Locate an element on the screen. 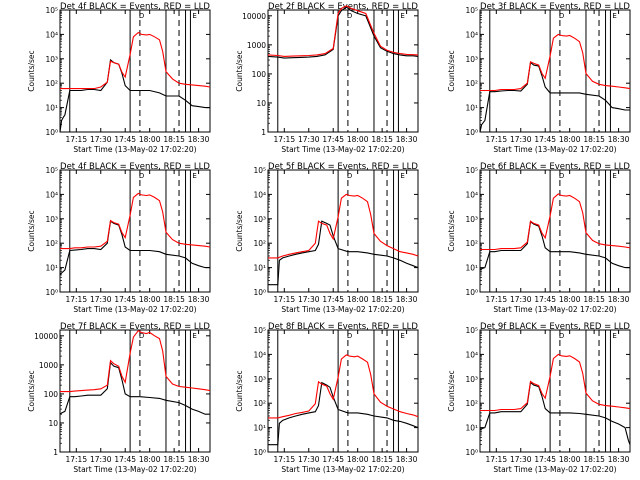  chart-title: Det 4f BLACK = Events, RED = LLD is located at coordinates (135, 167).